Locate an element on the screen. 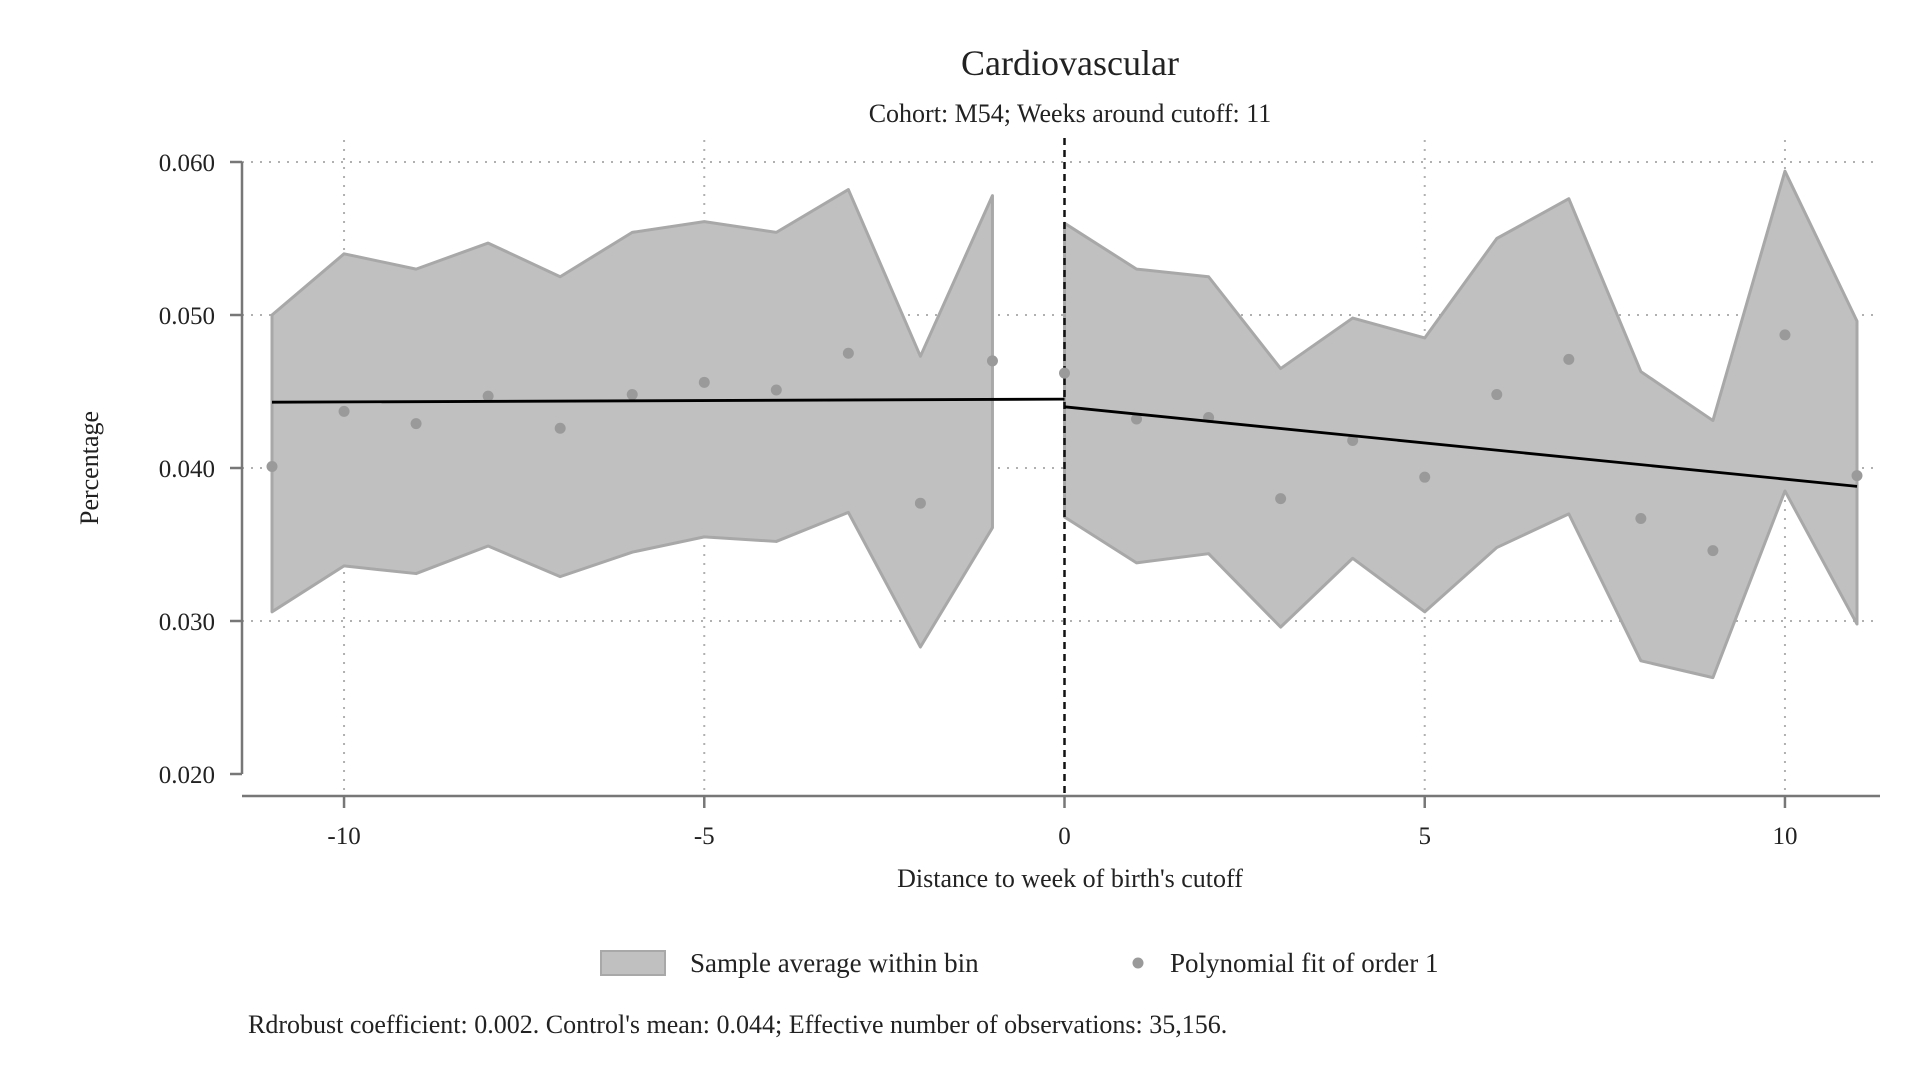 This screenshot has height=1085, width=1920. fit-lines is located at coordinates (1064, 442).